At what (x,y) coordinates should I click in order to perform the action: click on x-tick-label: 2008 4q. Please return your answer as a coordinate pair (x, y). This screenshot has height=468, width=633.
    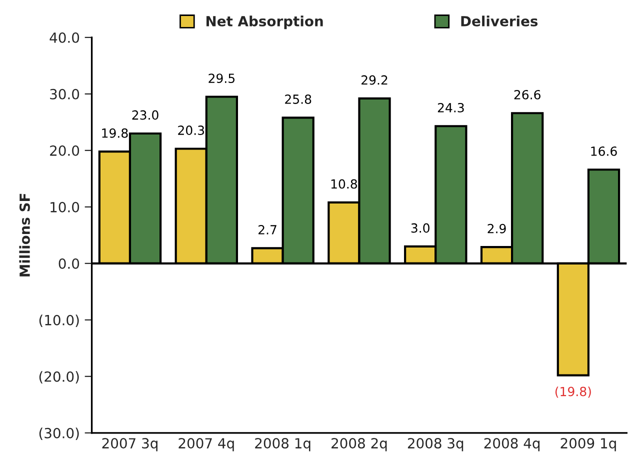
    Looking at the image, I should click on (512, 445).